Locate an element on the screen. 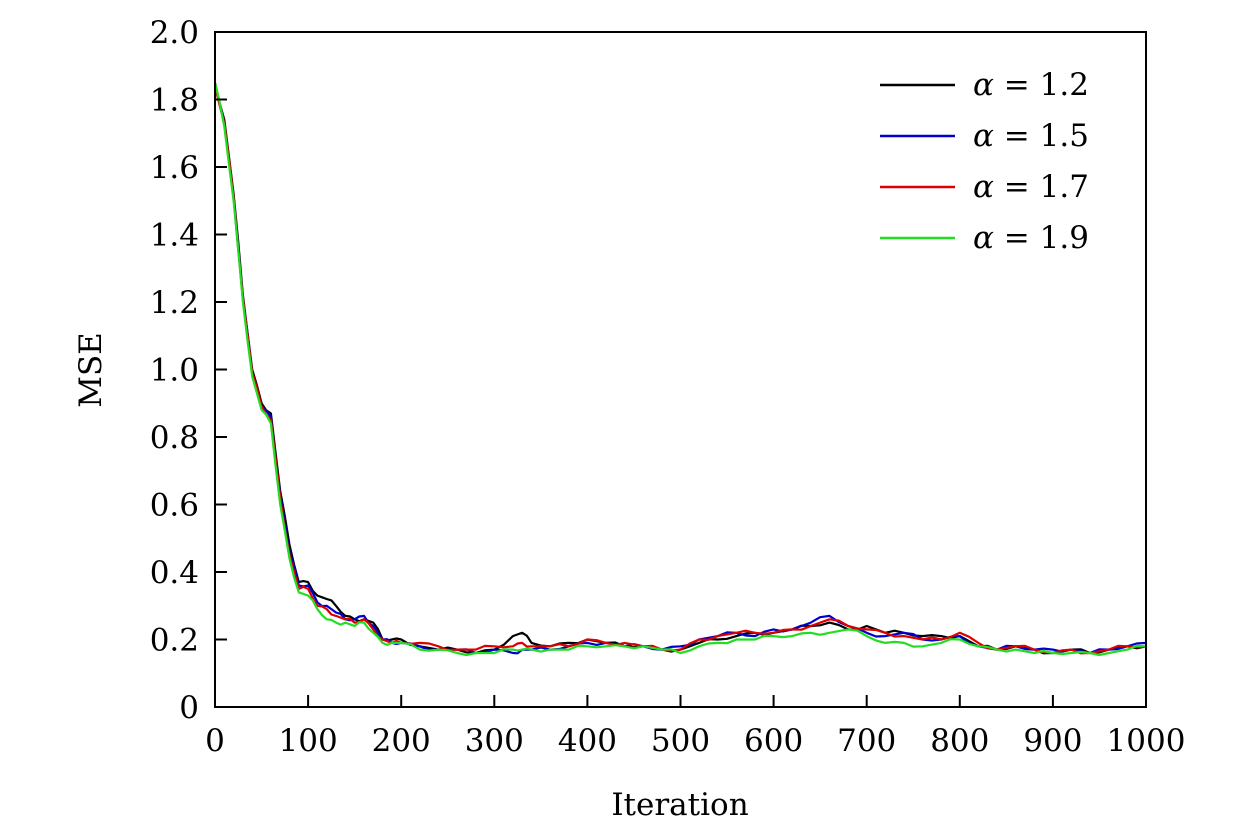  y-tick-label: 1.4 is located at coordinates (174, 236).